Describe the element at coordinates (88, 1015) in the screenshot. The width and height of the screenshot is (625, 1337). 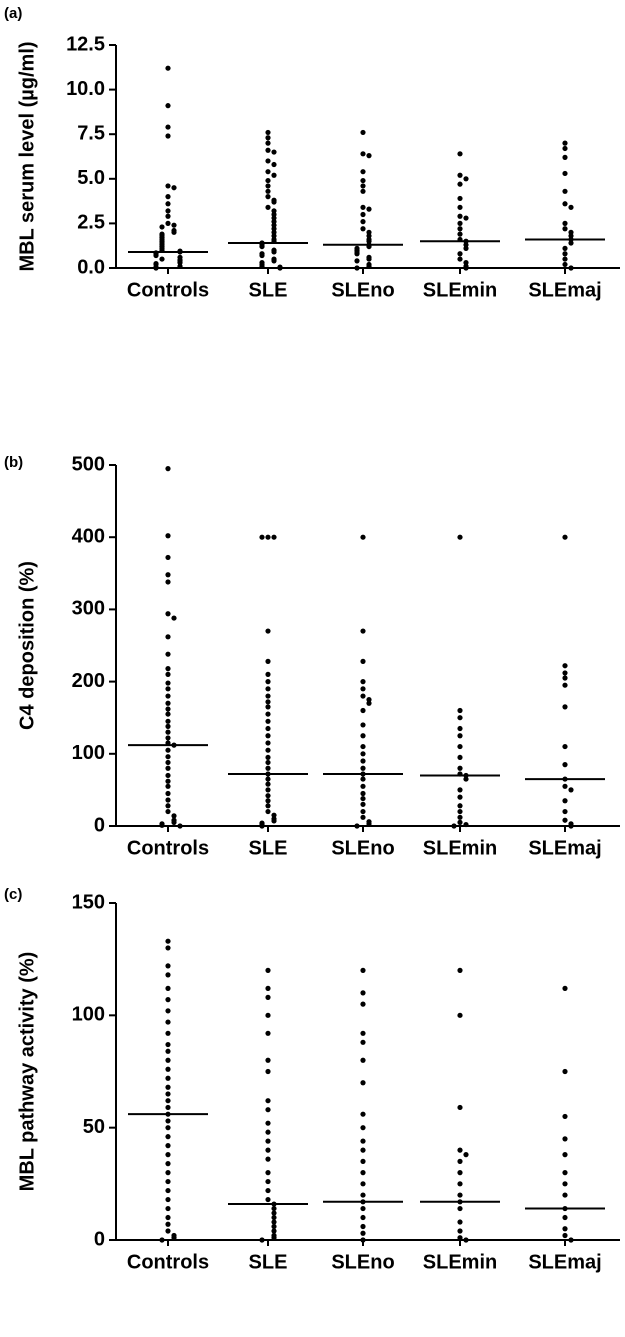
I see `y-tick-label: 100` at that location.